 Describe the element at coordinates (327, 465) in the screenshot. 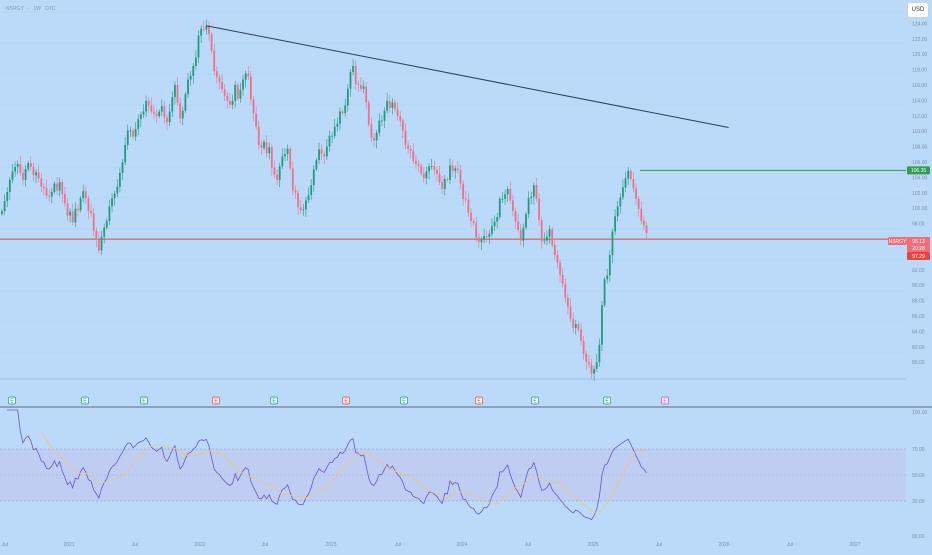

I see `rsi-line` at that location.